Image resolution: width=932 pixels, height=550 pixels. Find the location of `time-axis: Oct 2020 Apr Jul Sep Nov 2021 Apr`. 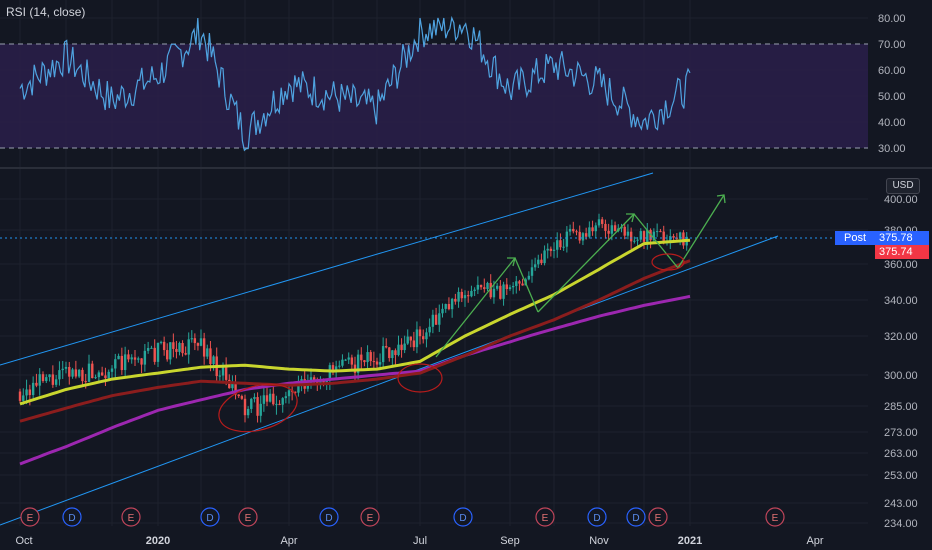

time-axis: Oct 2020 Apr Jul Sep Nov 2021 Apr is located at coordinates (419, 541).